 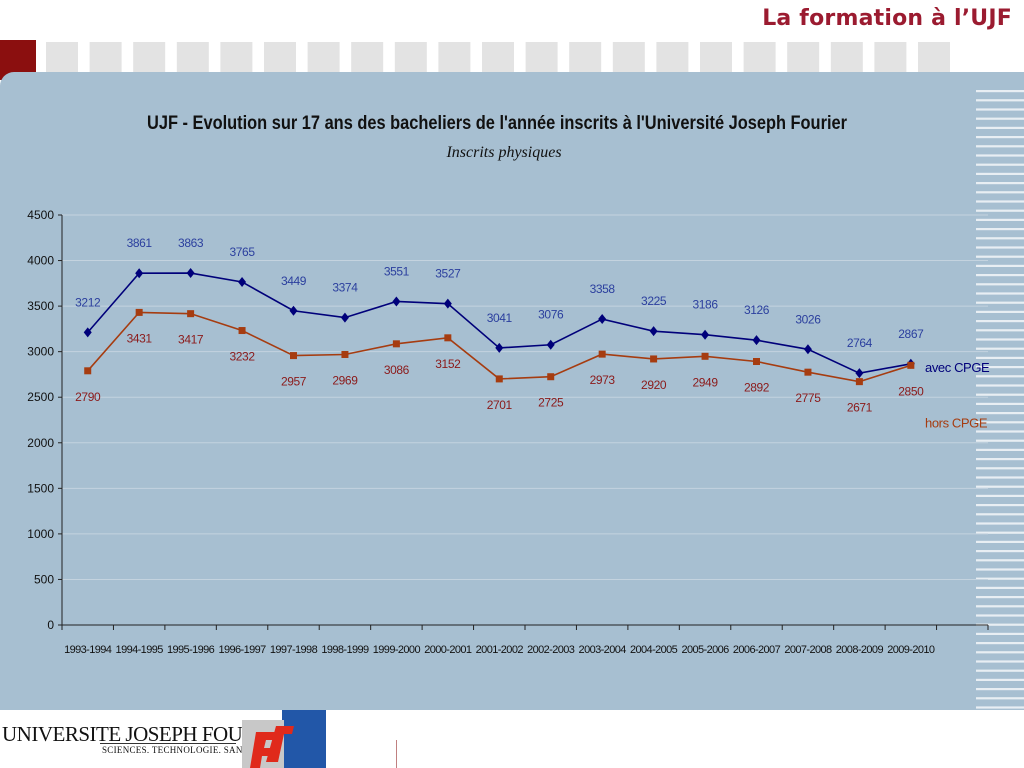 What do you see at coordinates (705, 650) in the screenshot?
I see `x-tick-label: 2005-2006` at bounding box center [705, 650].